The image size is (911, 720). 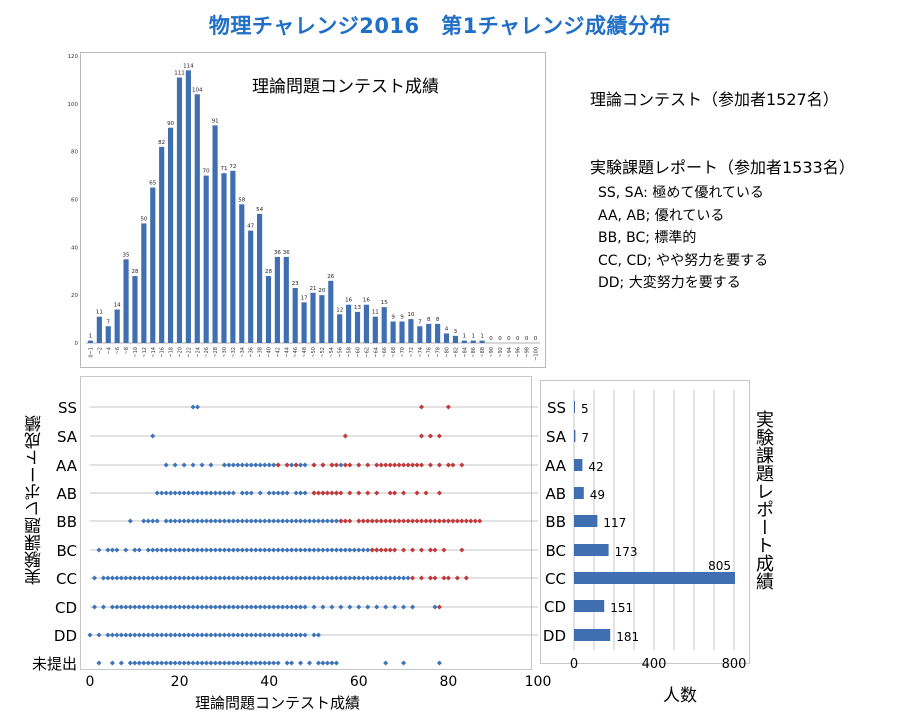 I want to click on hist-data-label: 7, so click(x=420, y=322).